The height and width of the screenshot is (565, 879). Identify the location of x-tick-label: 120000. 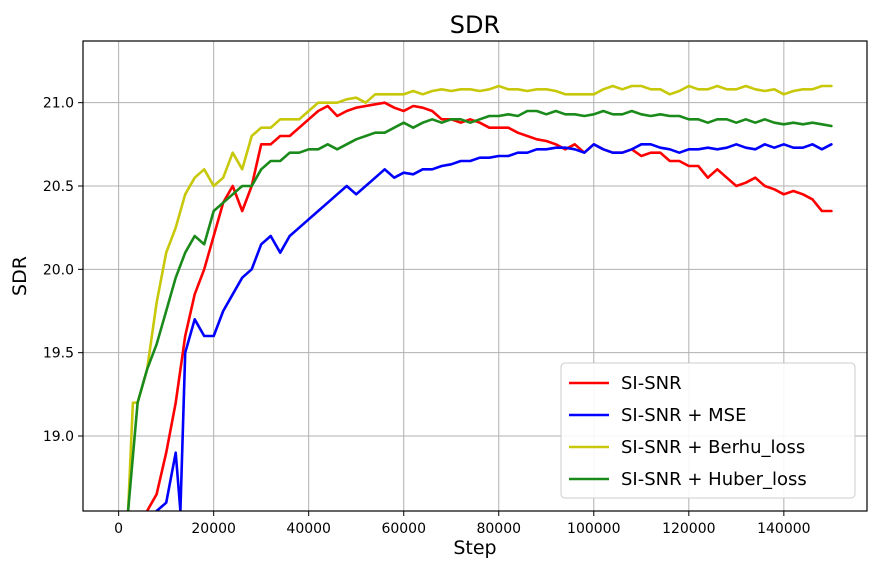
(688, 529).